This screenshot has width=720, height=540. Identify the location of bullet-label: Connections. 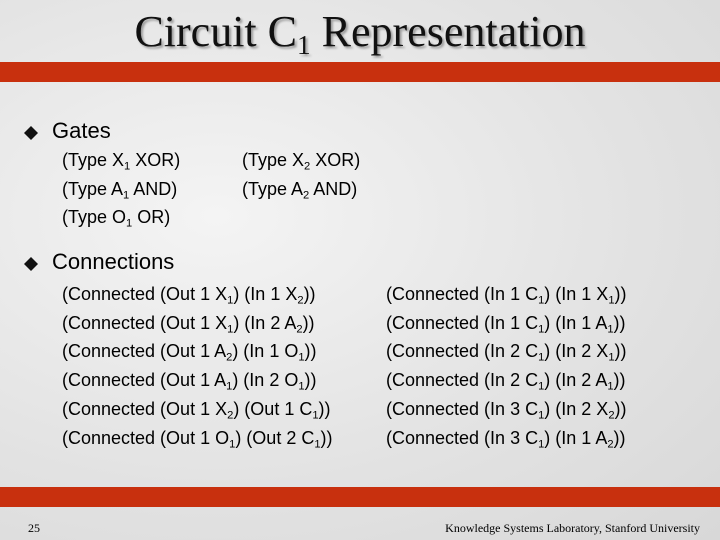
(113, 261).